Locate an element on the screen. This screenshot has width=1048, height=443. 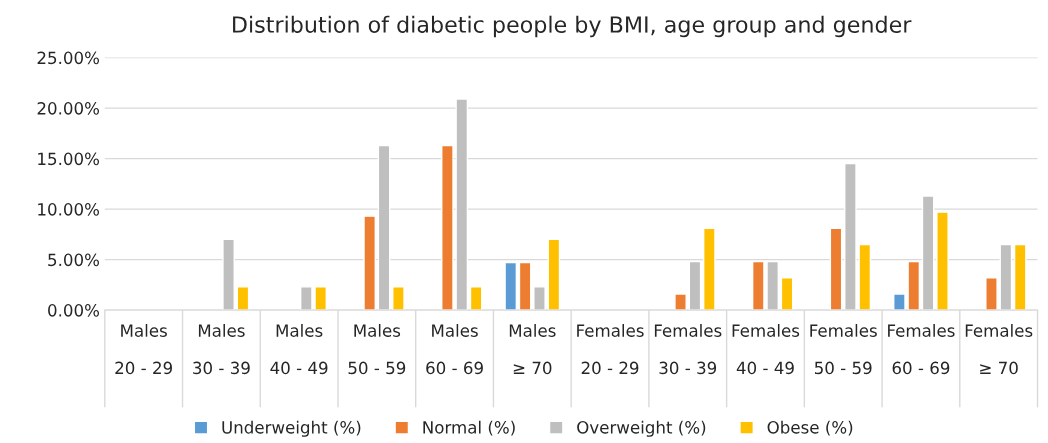
y-tick-label: 5.00% is located at coordinates (74, 260).